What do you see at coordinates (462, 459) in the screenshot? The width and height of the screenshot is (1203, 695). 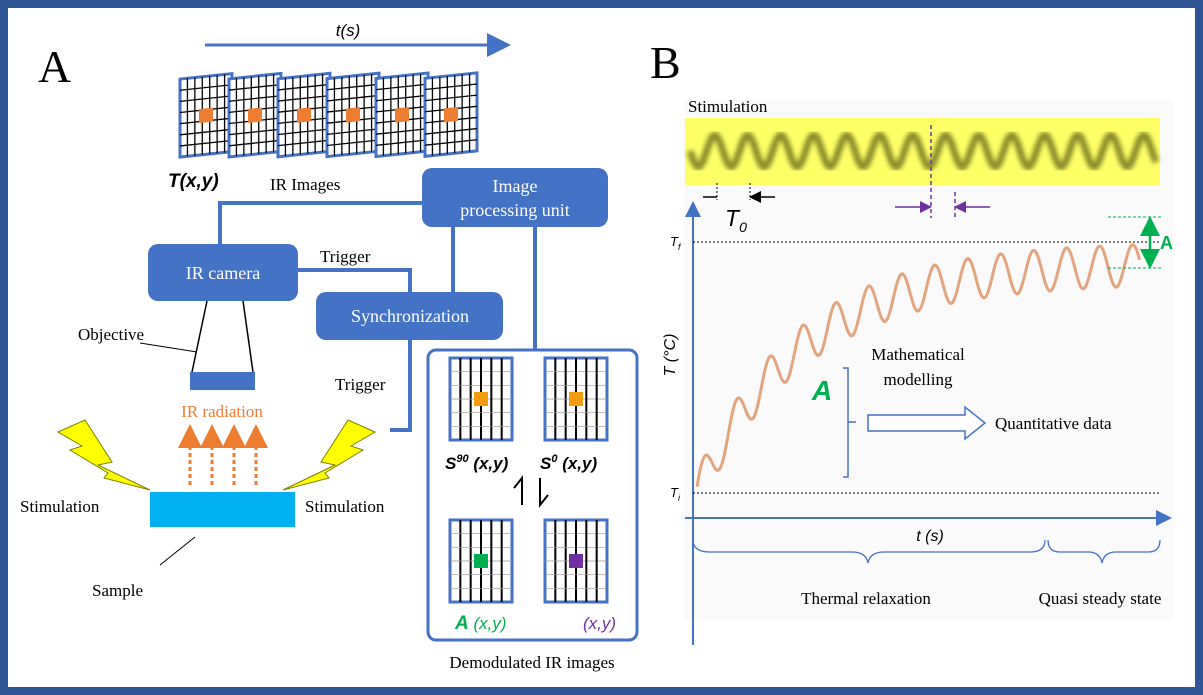 I see `superscript: 90` at bounding box center [462, 459].